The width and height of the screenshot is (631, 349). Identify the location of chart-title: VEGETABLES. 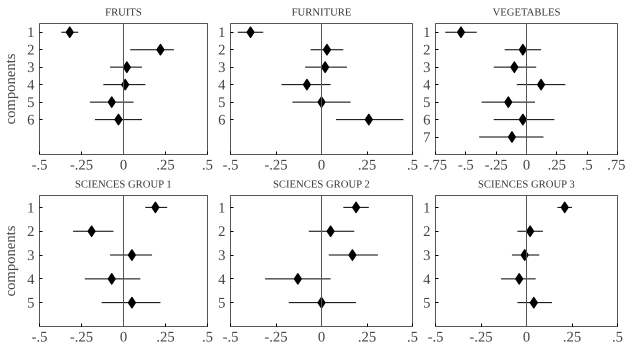
(526, 13).